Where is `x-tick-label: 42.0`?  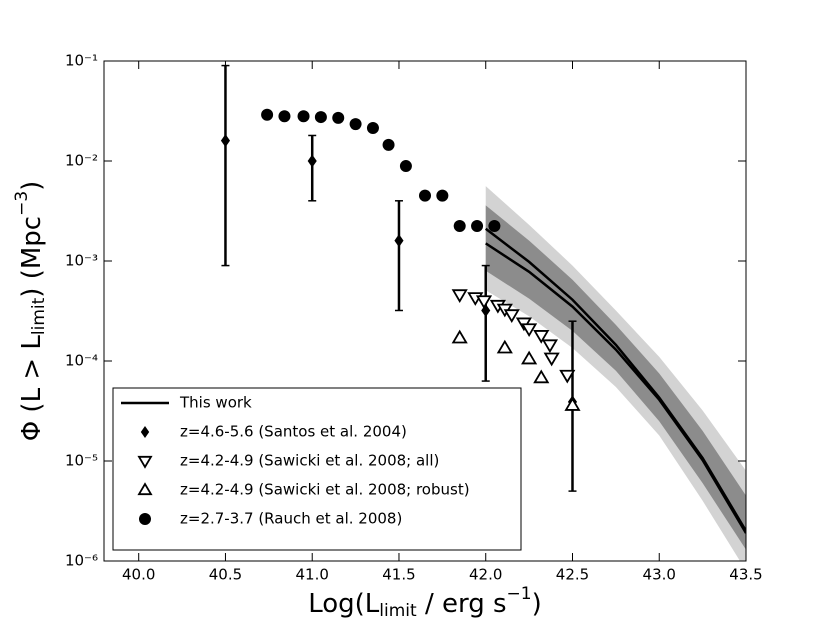
x-tick-label: 42.0 is located at coordinates (485, 575).